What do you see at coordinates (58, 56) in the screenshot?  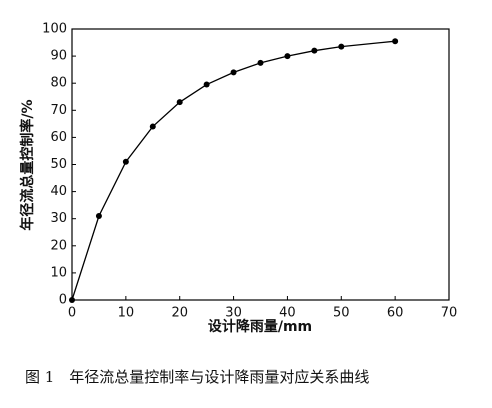 I see `y-tick-label: 90` at bounding box center [58, 56].